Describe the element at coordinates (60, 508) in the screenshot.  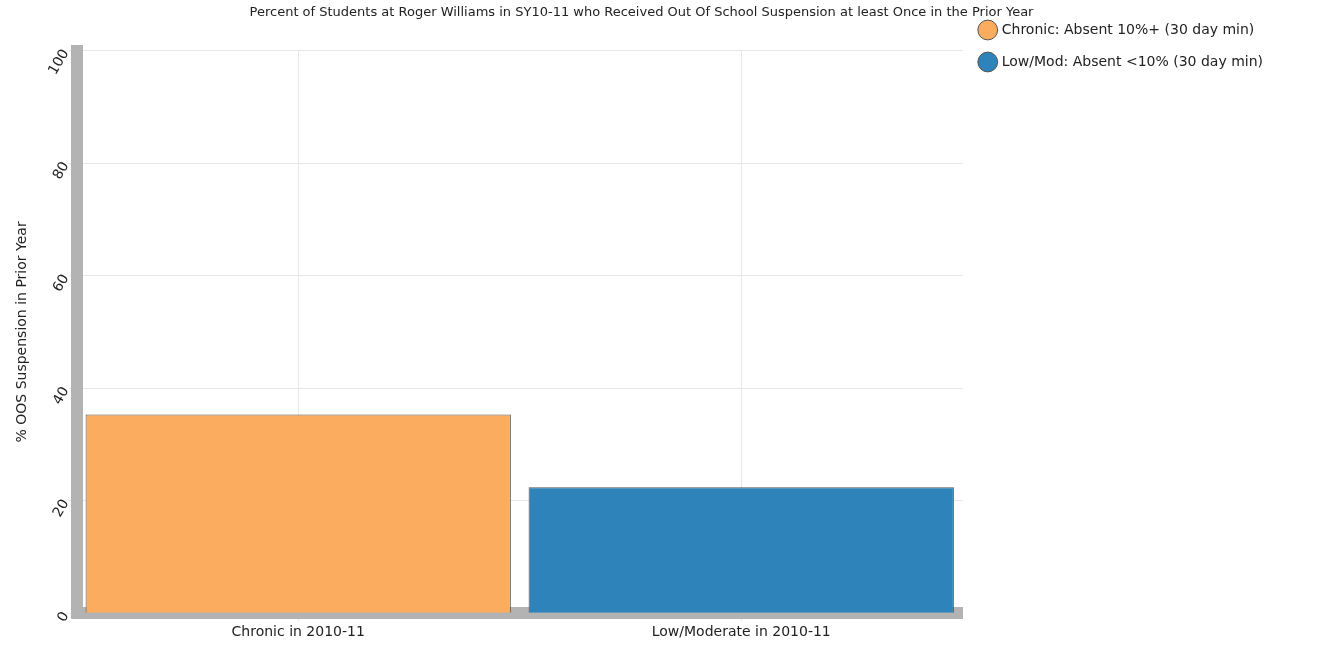
I see `y-tick-label: 20` at that location.